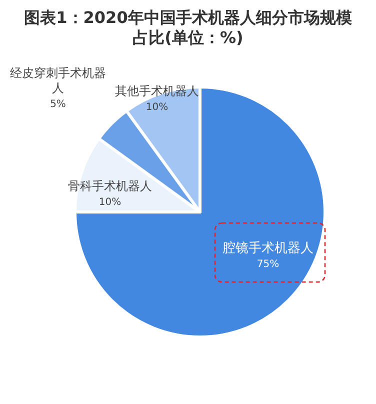  I want to click on chart-title: 图表1：2020年中国手术机器人细分市场规模占比(单位：%), so click(188, 28).